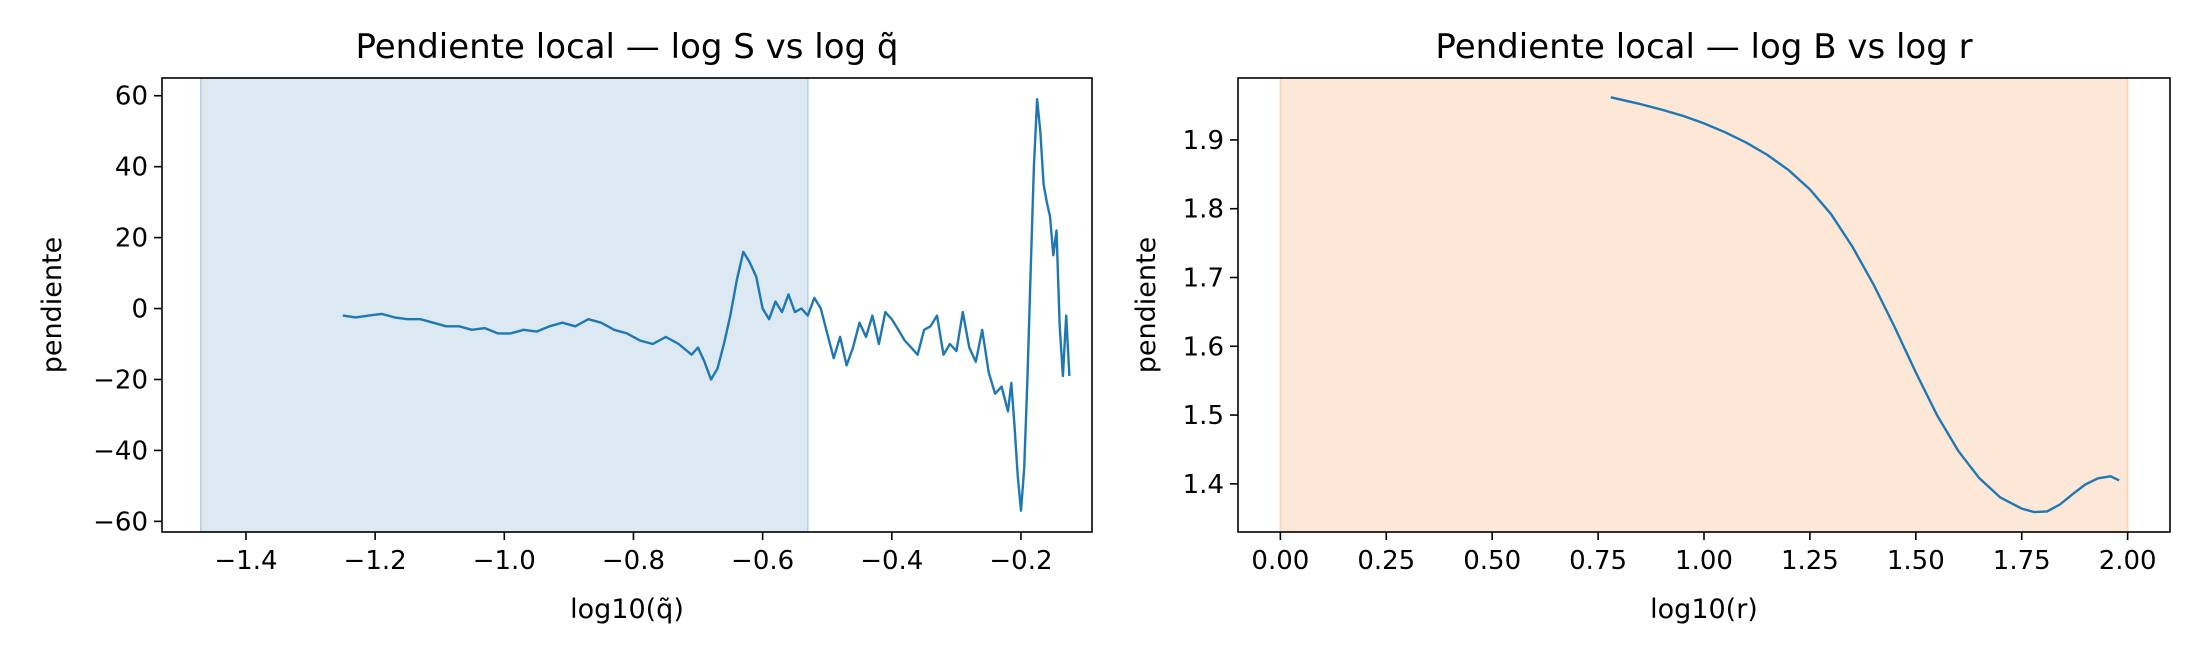 This screenshot has width=2200, height=660. Describe the element at coordinates (120, 380) in the screenshot. I see `plot1-y-tick-label: −20` at that location.